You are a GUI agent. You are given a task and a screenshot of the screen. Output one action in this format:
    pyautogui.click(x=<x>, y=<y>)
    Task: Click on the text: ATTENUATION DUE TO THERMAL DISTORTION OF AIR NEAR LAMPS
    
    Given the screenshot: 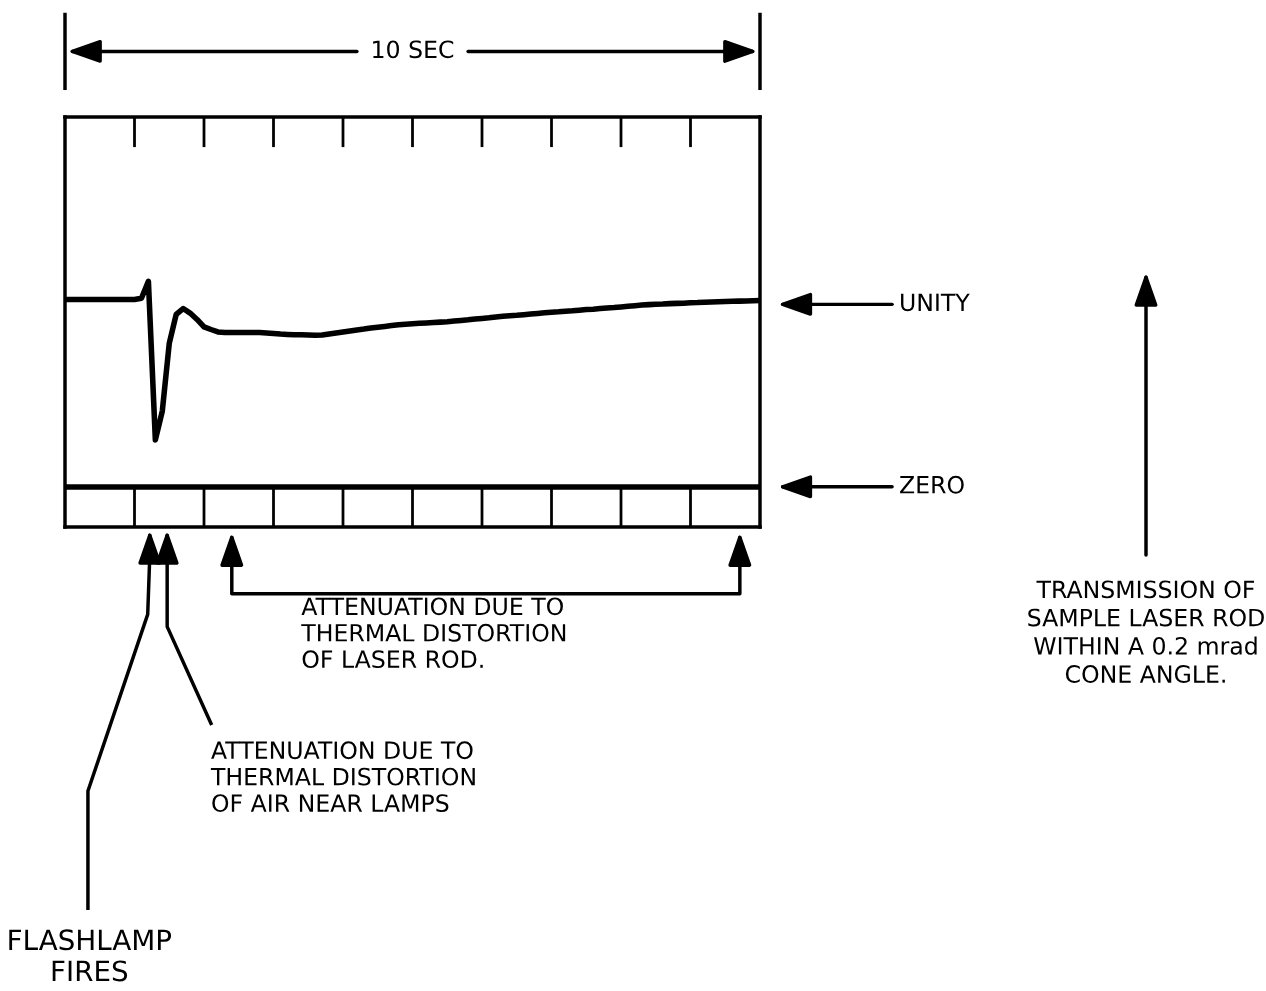 What is the action you would take?
    pyautogui.click(x=342, y=777)
    